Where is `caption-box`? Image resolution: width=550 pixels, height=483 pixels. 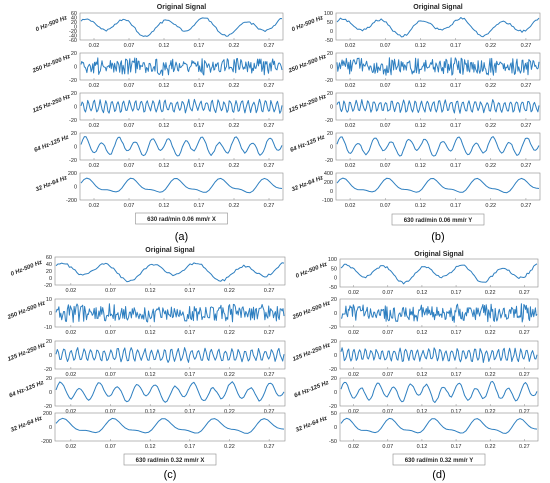 caption-box is located at coordinates (181, 218).